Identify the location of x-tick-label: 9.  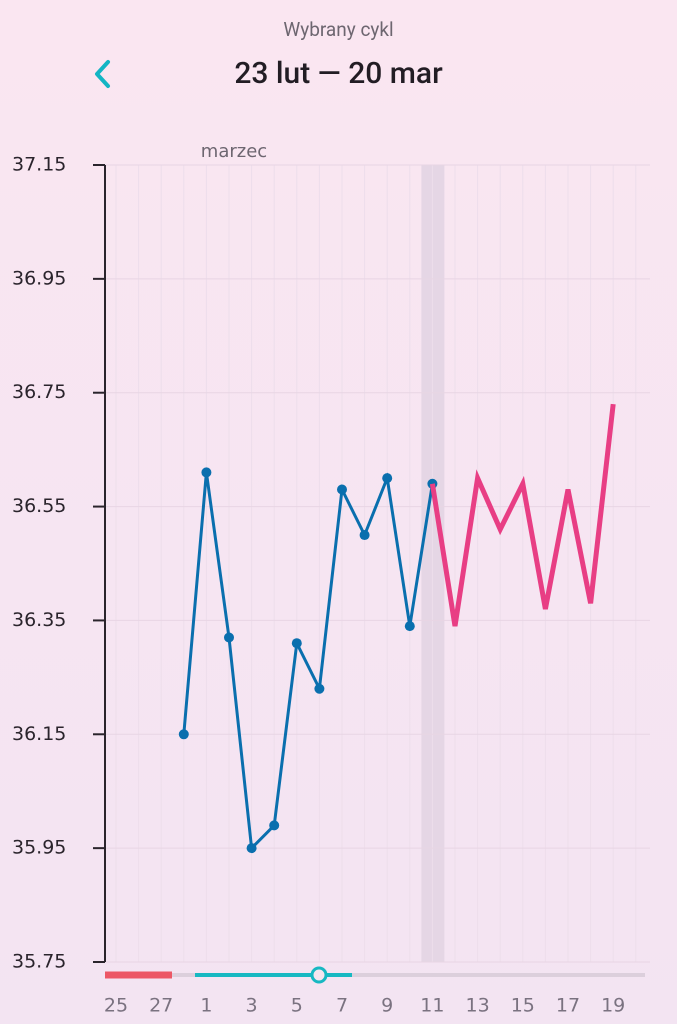
(387, 1006).